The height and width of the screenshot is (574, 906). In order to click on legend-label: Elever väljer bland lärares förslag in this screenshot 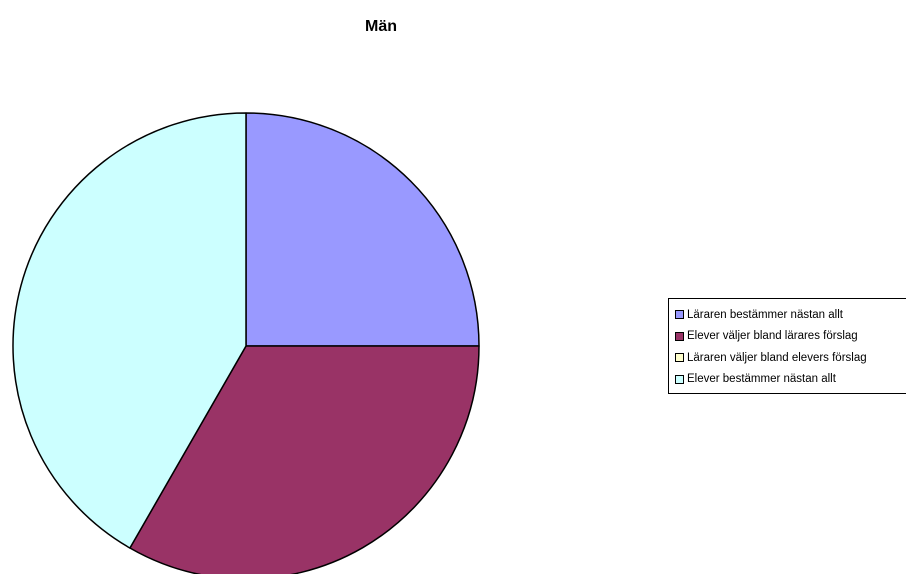, I will do `click(772, 336)`.